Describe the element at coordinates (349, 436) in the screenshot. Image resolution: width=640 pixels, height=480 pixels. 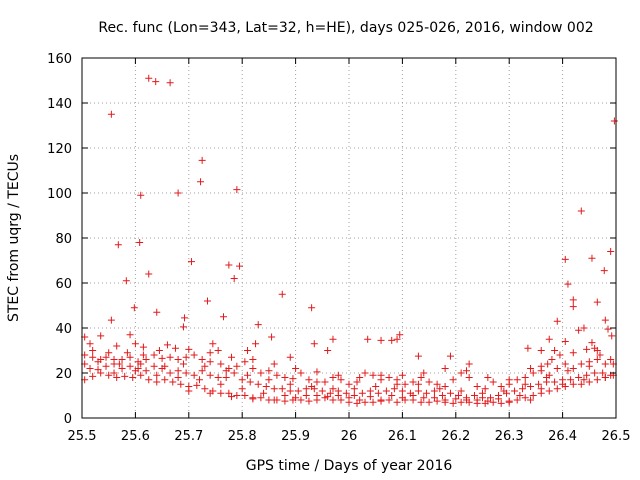
I see `x-tick-label: 26` at that location.